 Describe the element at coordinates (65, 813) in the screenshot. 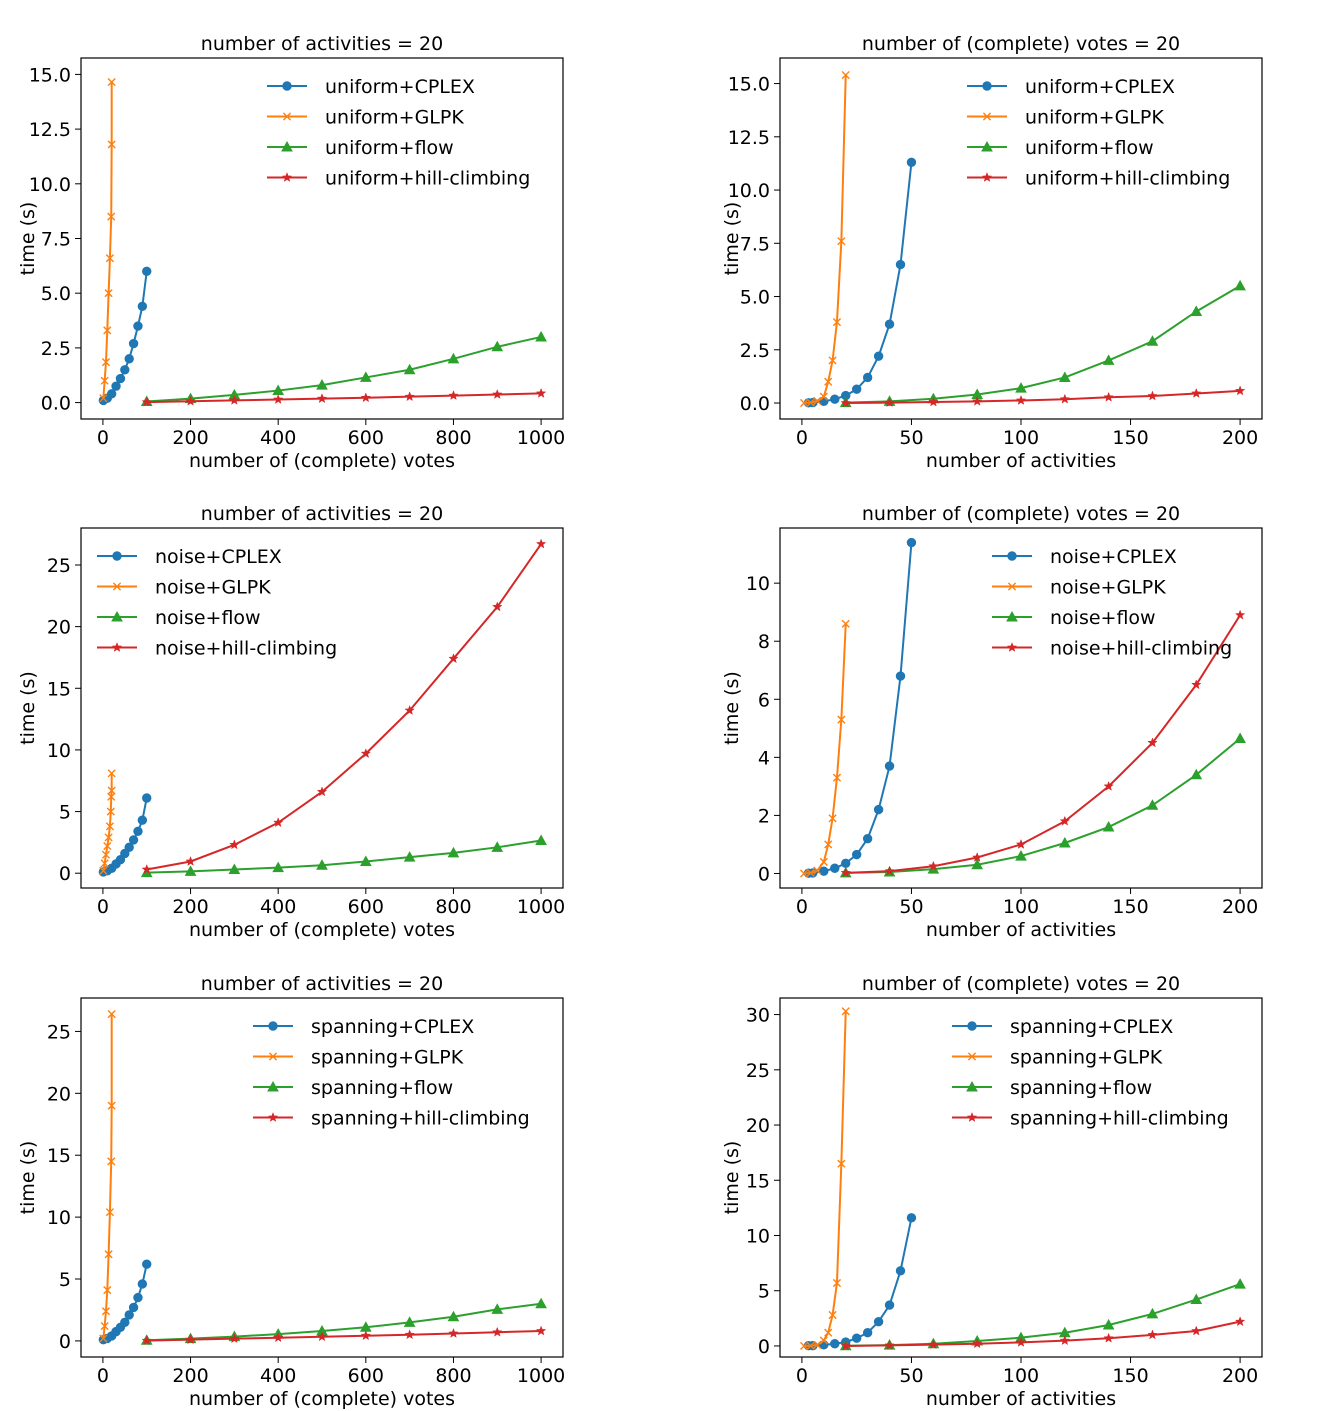

I see `y-tick-label: 5` at that location.